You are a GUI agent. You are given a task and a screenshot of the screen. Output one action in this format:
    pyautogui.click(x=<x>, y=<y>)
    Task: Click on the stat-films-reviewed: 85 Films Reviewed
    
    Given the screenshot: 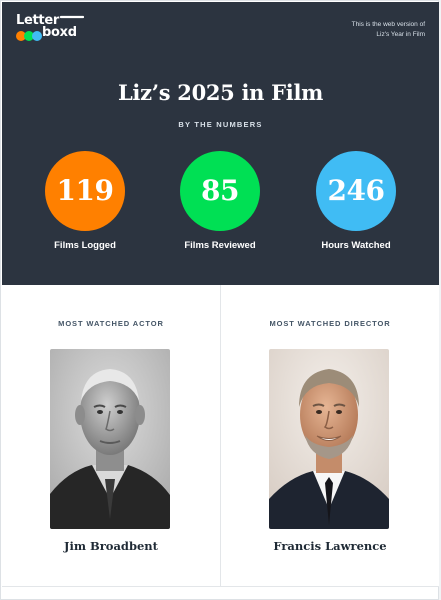 What is the action you would take?
    pyautogui.click(x=220, y=206)
    